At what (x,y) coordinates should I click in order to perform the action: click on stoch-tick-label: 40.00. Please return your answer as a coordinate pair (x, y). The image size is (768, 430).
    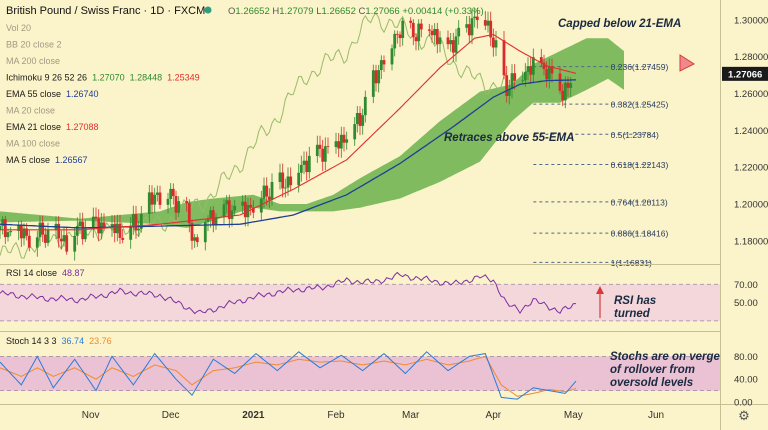
    Looking at the image, I should click on (746, 380).